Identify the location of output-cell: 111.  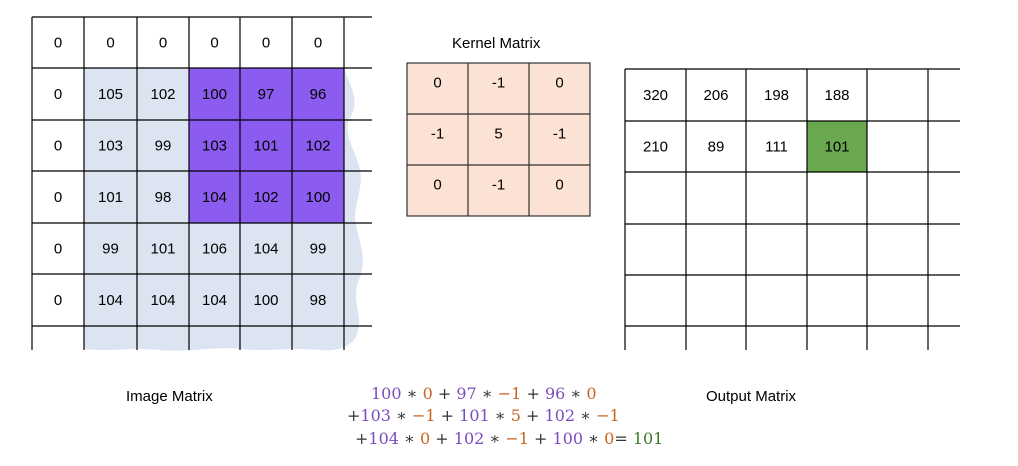
(776, 147).